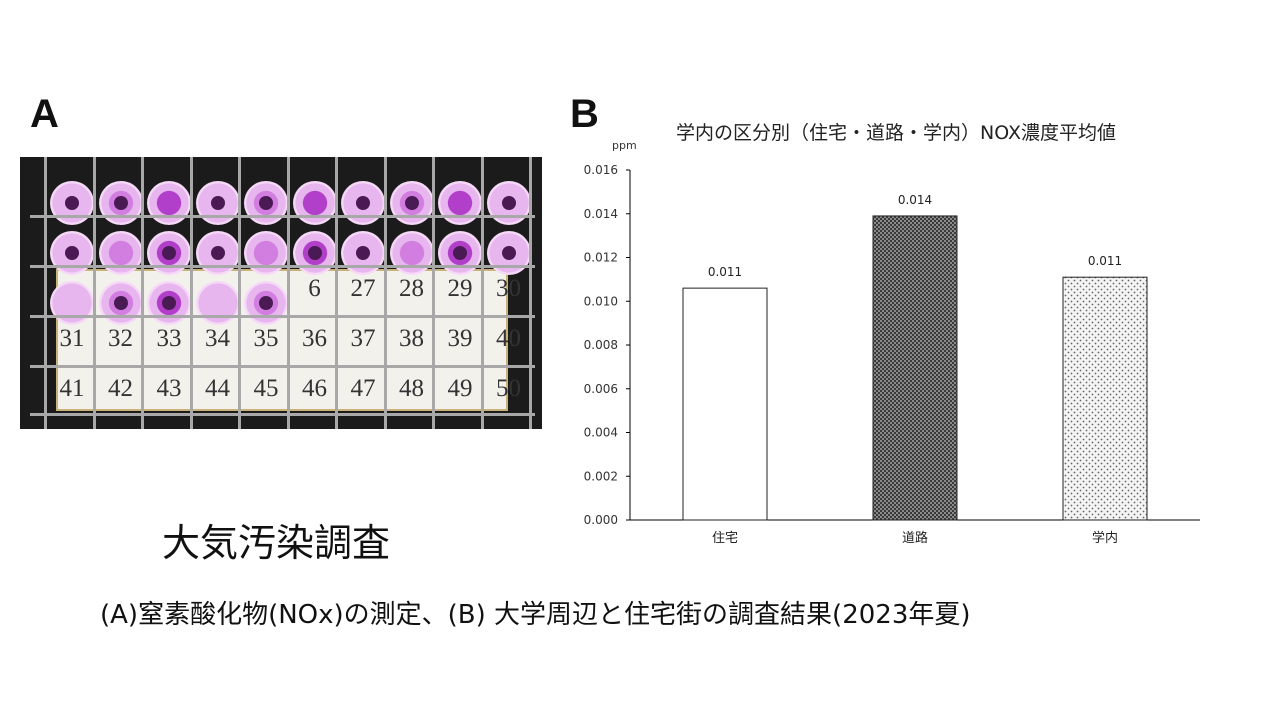  I want to click on well-number-label: 42, so click(120, 388).